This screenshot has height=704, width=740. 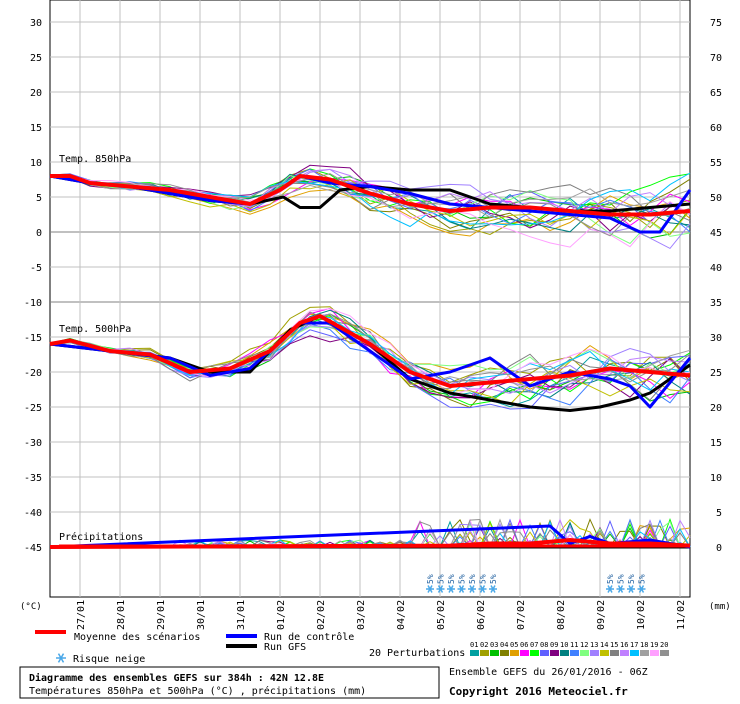 I want to click on right-tick-label: 45, so click(x=716, y=233).